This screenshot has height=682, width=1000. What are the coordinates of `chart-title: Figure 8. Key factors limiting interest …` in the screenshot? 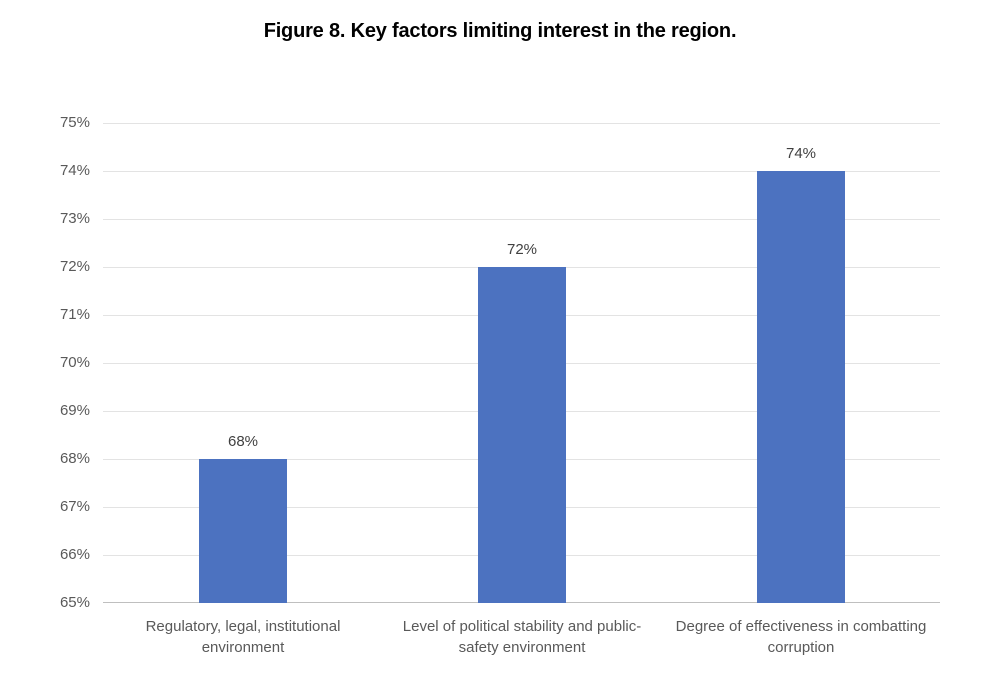 It's located at (500, 31).